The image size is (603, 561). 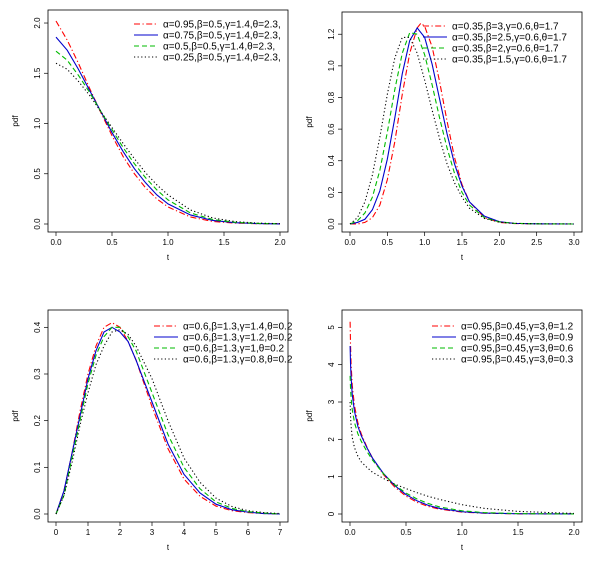 I want to click on y-tick-label: 0.6, so click(x=331, y=129).